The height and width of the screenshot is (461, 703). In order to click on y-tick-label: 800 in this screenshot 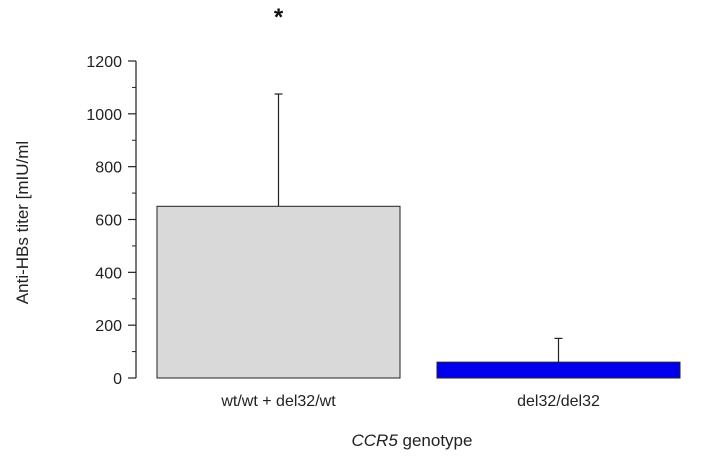, I will do `click(108, 168)`.